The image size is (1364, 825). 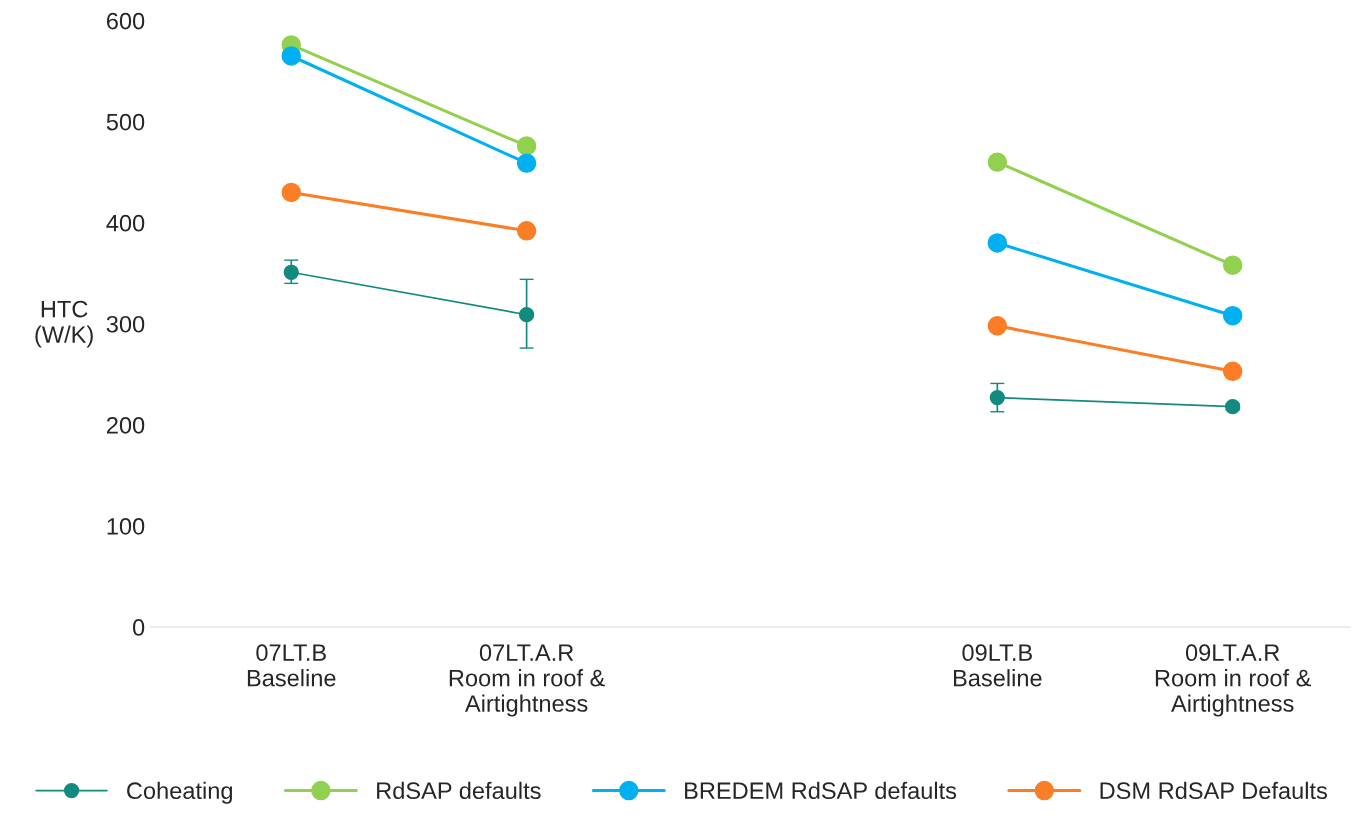 I want to click on legend-label: Coheating, so click(x=179, y=792).